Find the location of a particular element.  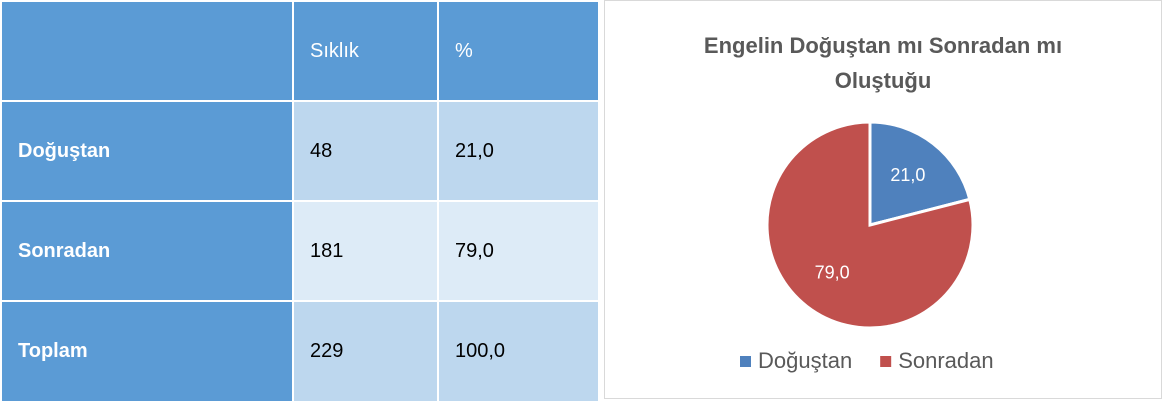

table-cell: 21,0 is located at coordinates (518, 151).